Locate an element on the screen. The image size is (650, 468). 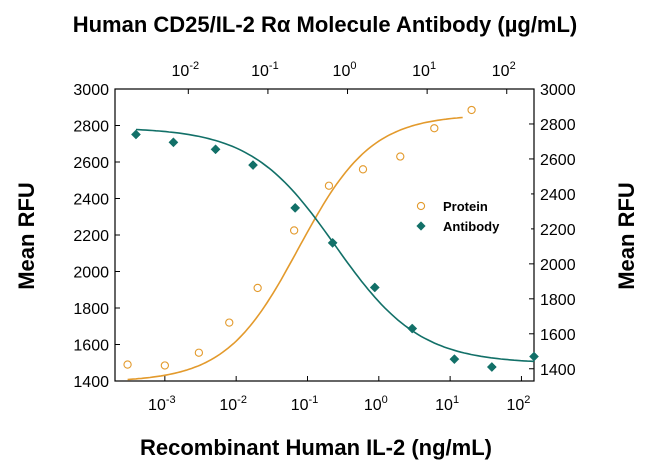
y-right-tick-label: 2400 is located at coordinates (558, 195).